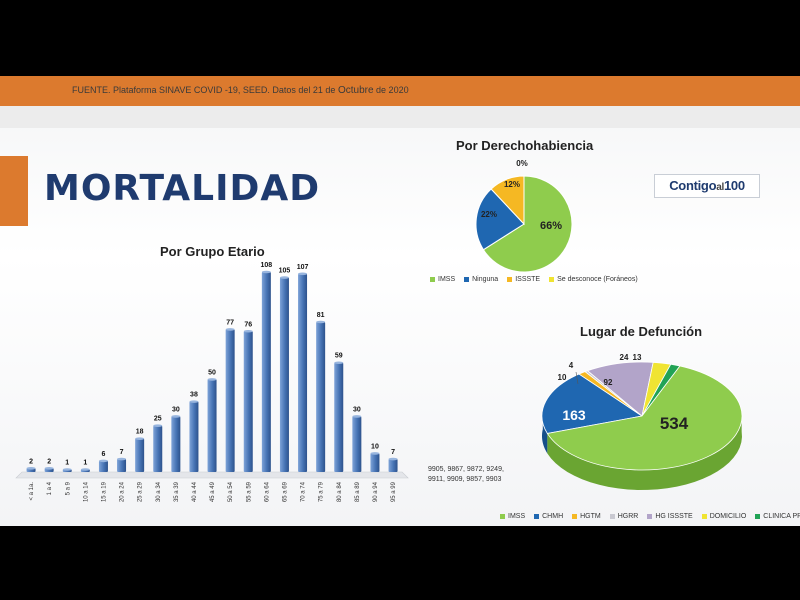 Image resolution: width=800 pixels, height=600 pixels. I want to click on legend-item: CLINICA PRIVADA, so click(777, 516).